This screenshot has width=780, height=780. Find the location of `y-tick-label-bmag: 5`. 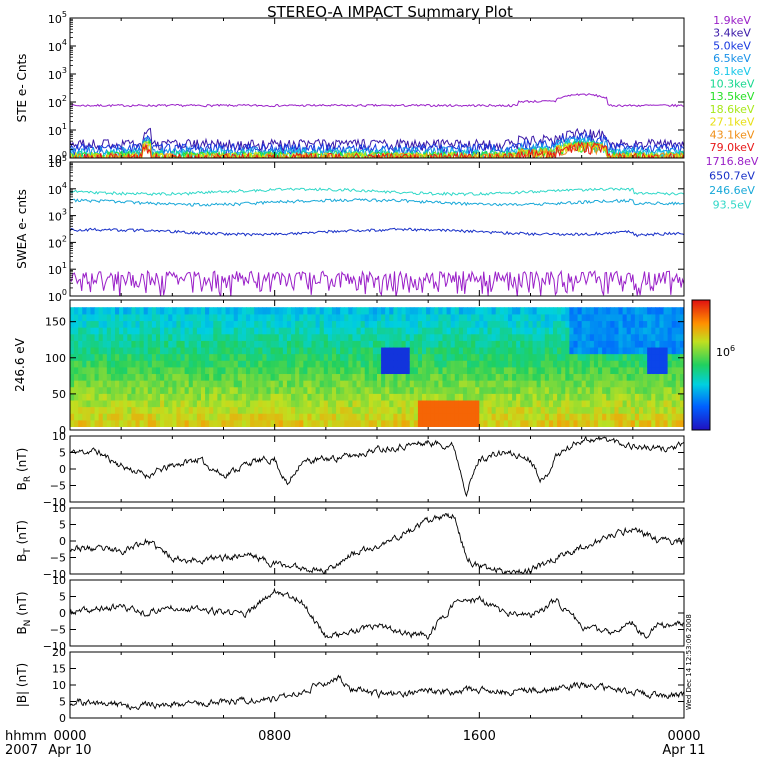

y-tick-label-bmag: 5 is located at coordinates (62, 702).